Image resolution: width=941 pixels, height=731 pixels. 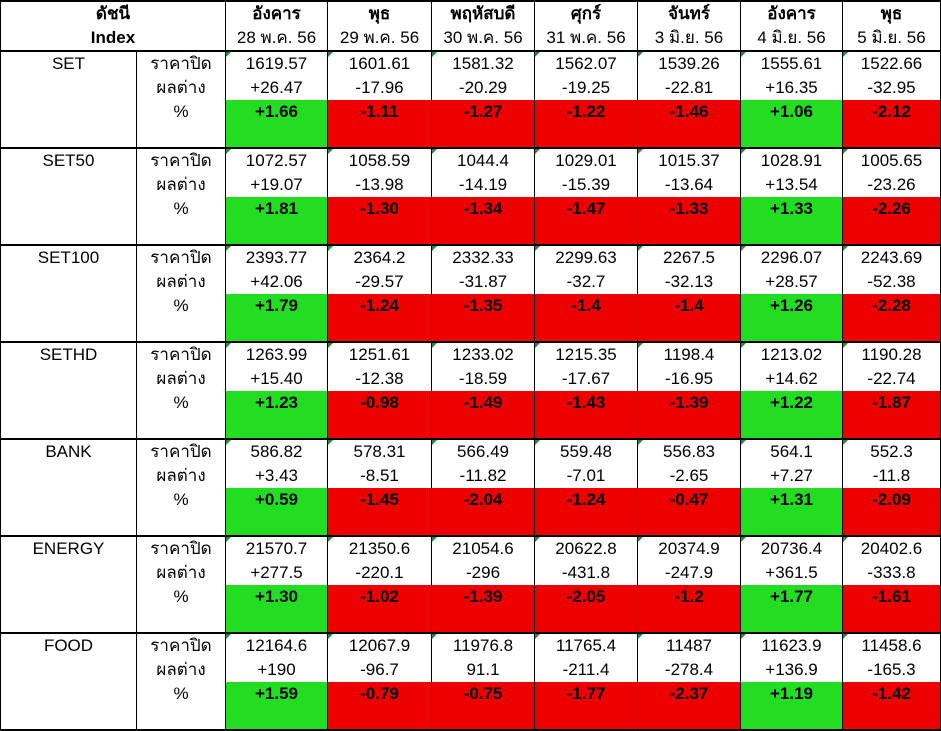 What do you see at coordinates (380, 451) in the screenshot?
I see `close-cell: 578.31` at bounding box center [380, 451].